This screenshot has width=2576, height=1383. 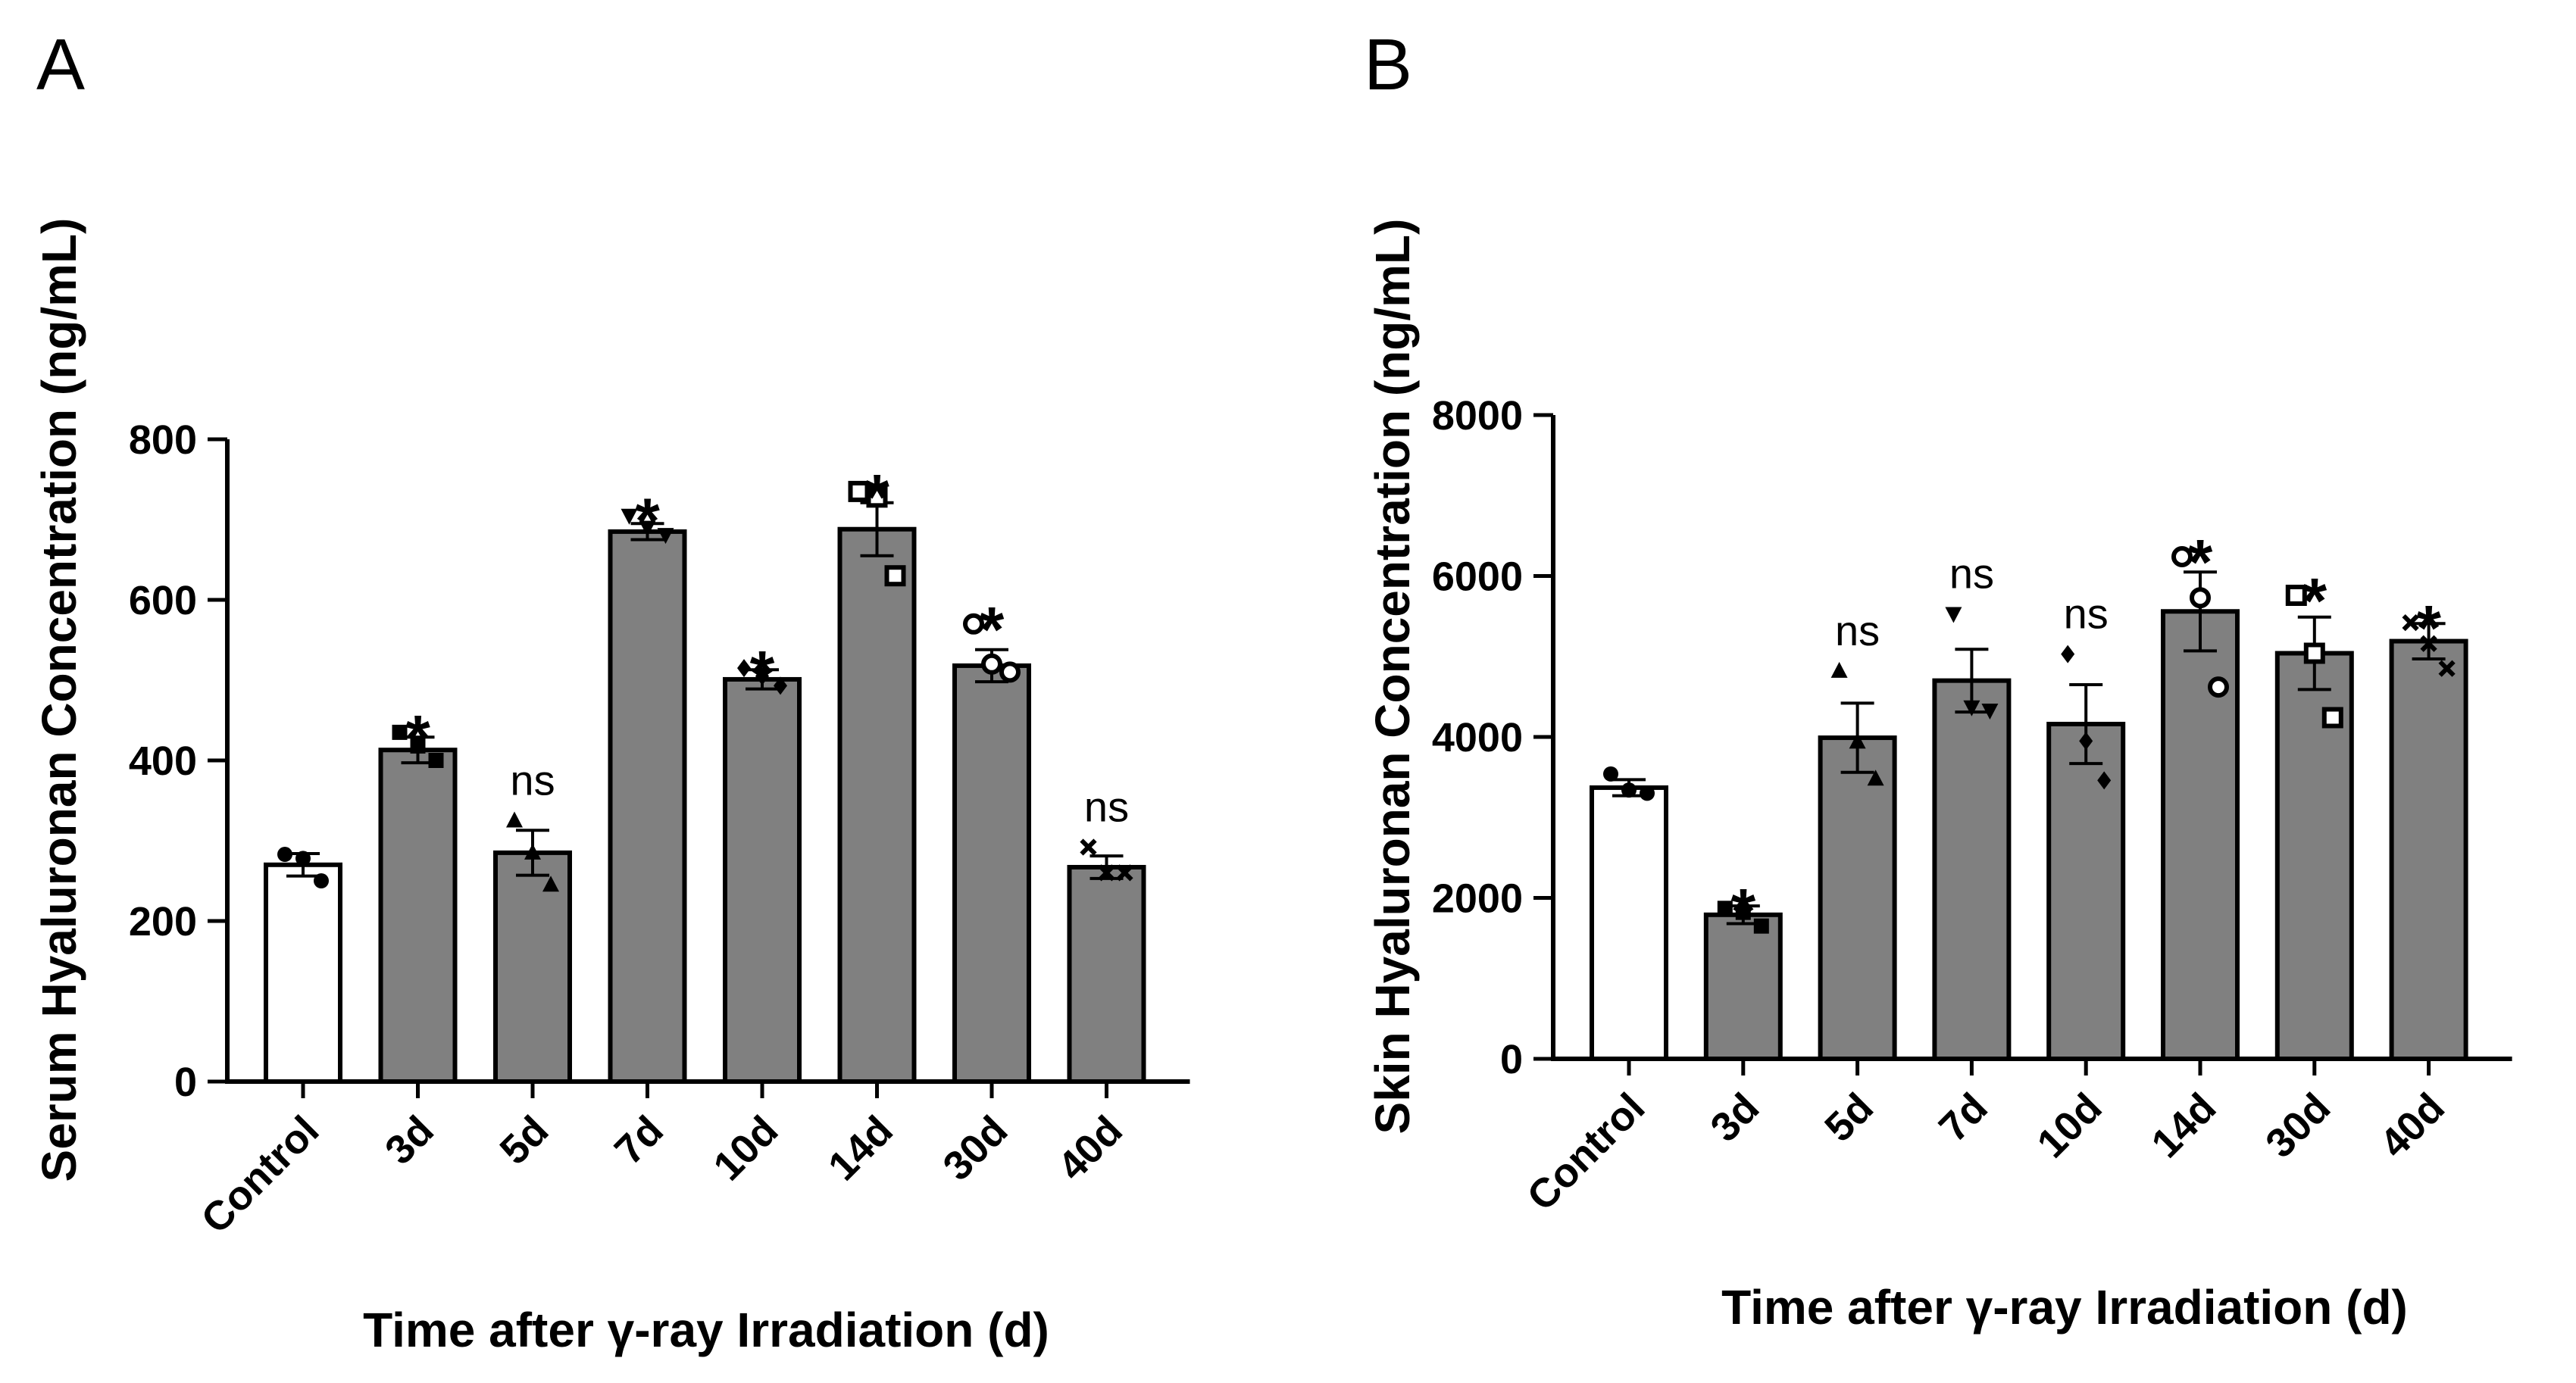 I want to click on x-tick-label: 5d, so click(x=524, y=1140).